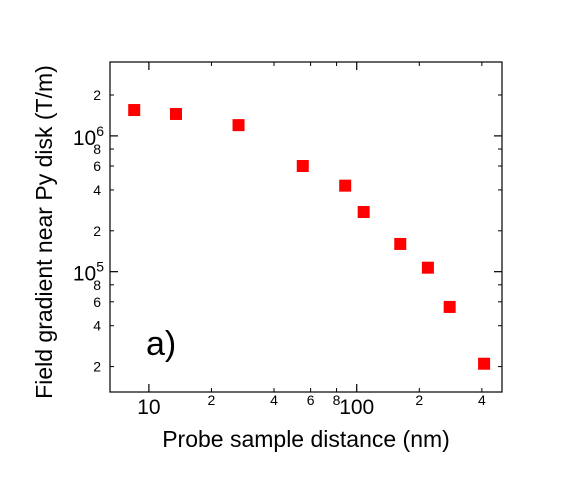 This screenshot has height=482, width=562. What do you see at coordinates (356, 407) in the screenshot?
I see `x-tick-label: 100` at bounding box center [356, 407].